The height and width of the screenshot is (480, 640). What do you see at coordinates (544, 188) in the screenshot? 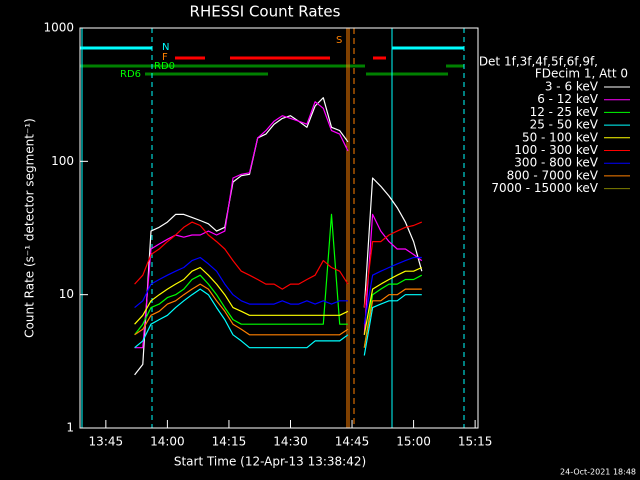
I see `legend-label: 7000 - 15000 keV` at bounding box center [544, 188].